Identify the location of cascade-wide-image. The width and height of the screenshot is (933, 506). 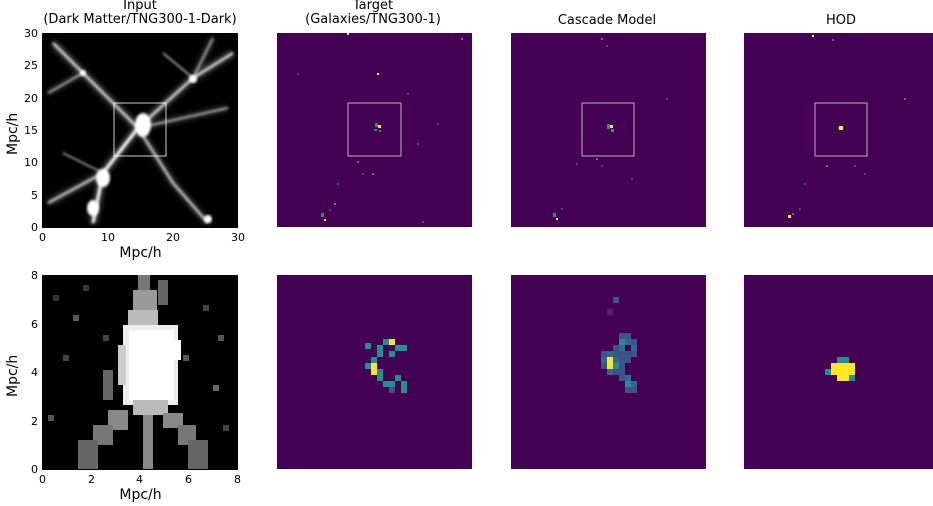
(610, 129).